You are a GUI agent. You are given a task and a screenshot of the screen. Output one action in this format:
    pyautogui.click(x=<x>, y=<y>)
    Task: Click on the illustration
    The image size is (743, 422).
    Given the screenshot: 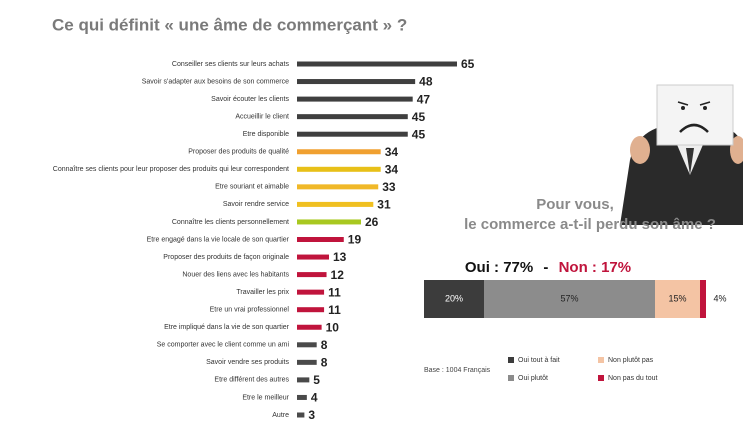 What is the action you would take?
    pyautogui.click(x=681, y=154)
    